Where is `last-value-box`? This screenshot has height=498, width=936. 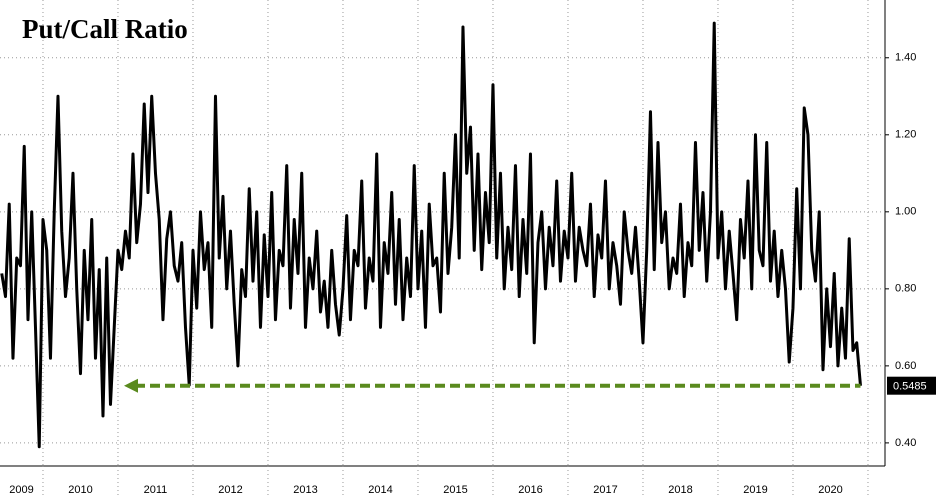
last-value-box is located at coordinates (911, 385).